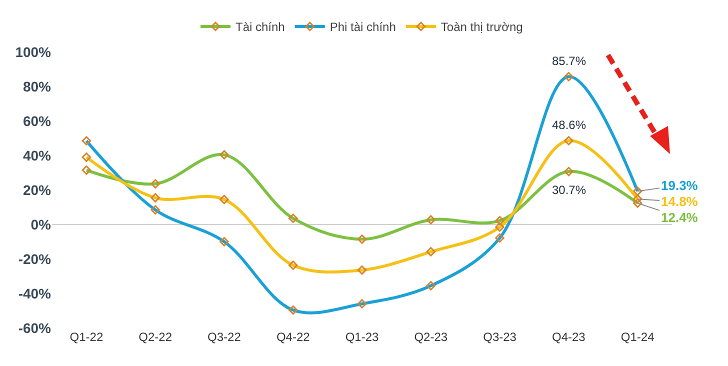 The width and height of the screenshot is (728, 366). I want to click on y-tick-label: 0%, so click(41, 224).